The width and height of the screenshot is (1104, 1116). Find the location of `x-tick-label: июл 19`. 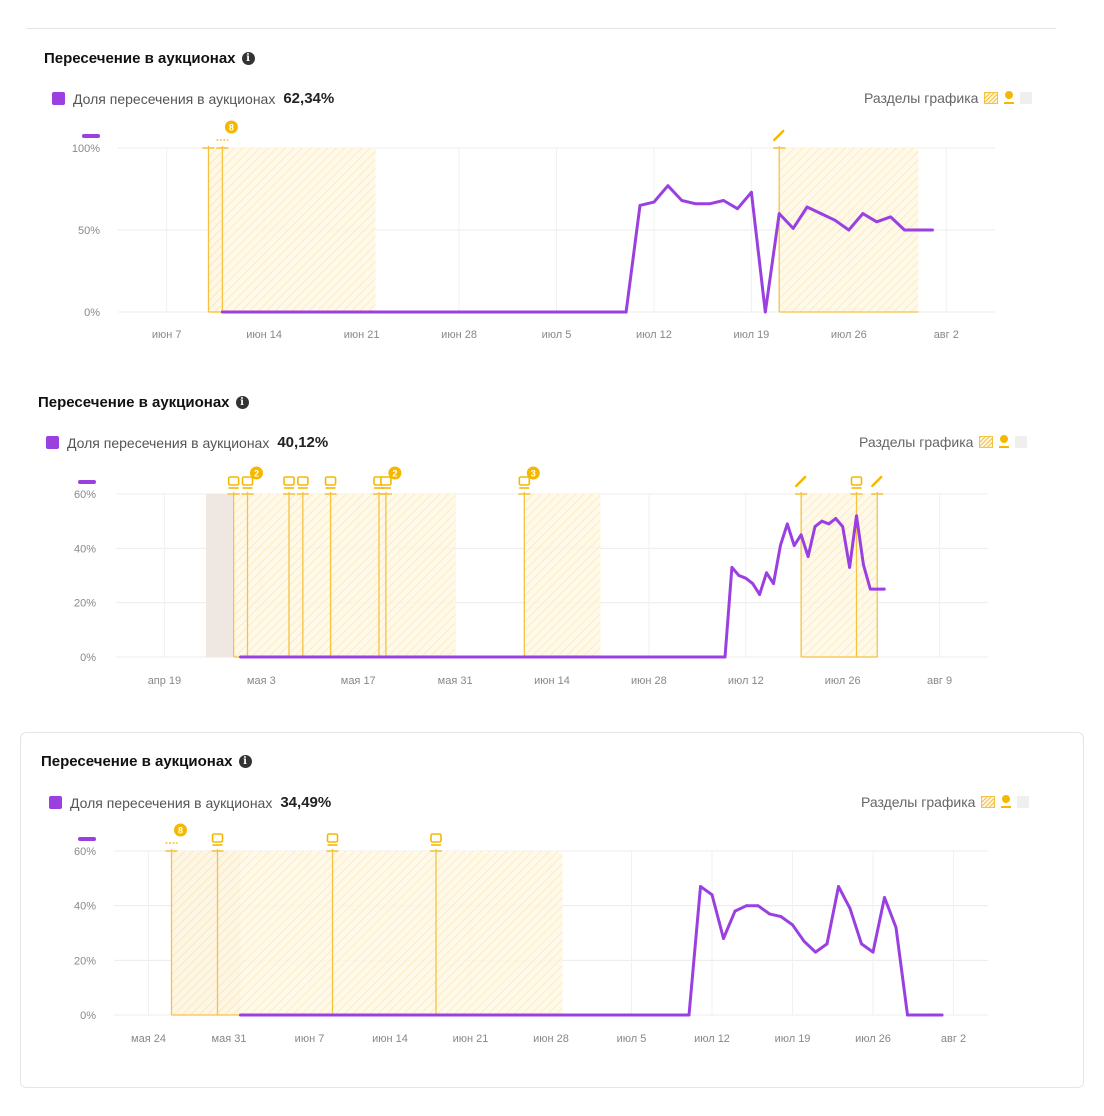

x-tick-label: июл 19 is located at coordinates (793, 1039).